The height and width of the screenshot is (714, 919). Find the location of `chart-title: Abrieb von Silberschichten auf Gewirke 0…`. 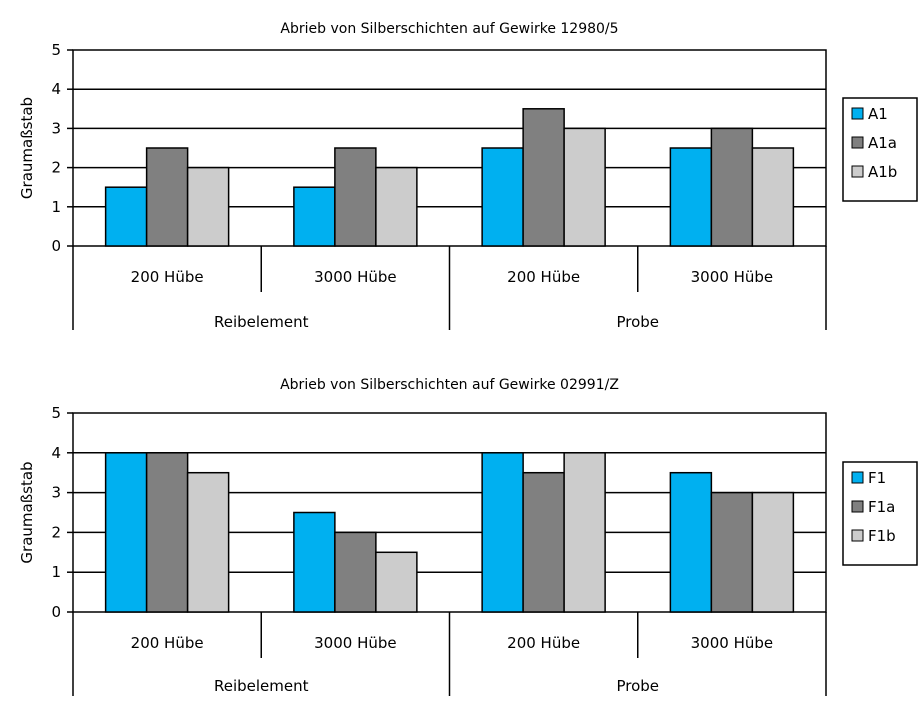

chart-title: Abrieb von Silberschichten auf Gewirke 0… is located at coordinates (449, 385).